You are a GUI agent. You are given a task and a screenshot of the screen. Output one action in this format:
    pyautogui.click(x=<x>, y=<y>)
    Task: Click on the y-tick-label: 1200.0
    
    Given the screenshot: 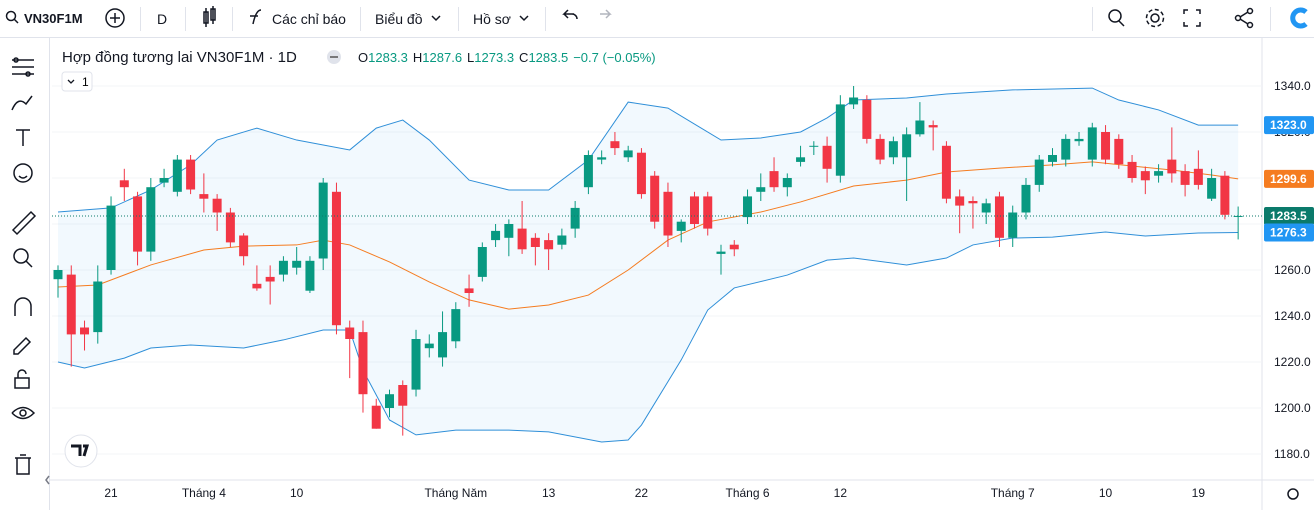 What is the action you would take?
    pyautogui.click(x=1292, y=408)
    